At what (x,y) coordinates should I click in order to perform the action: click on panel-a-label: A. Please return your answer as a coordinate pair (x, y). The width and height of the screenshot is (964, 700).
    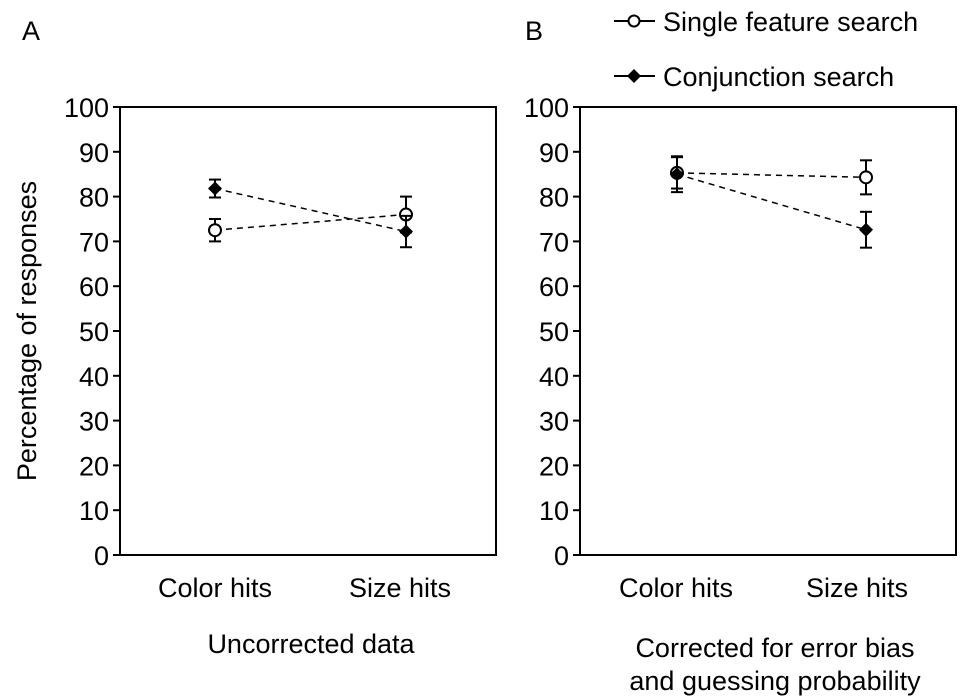
    Looking at the image, I should click on (31, 31).